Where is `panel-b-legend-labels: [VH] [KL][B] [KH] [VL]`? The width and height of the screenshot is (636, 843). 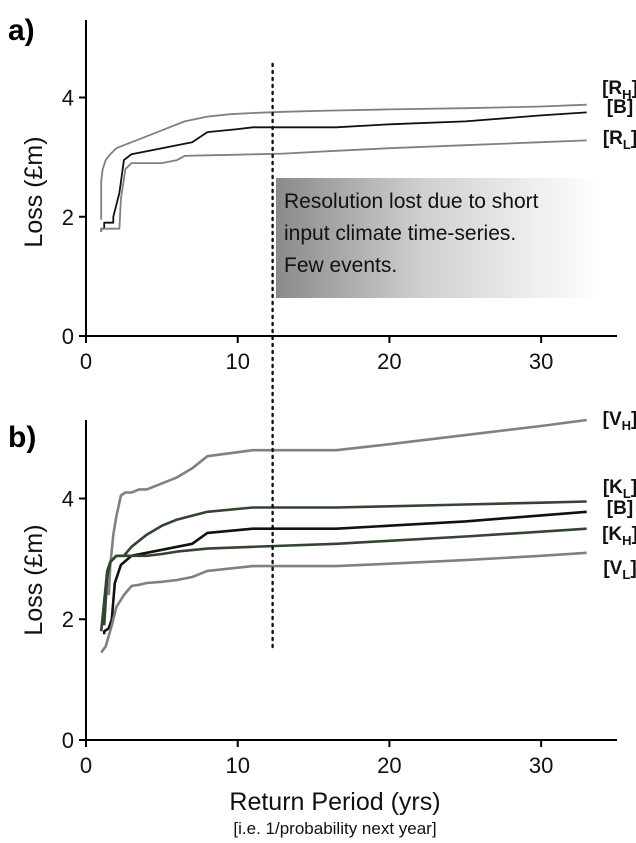 panel-b-legend-labels: [VH] [KL][B] [KH] [VL] is located at coordinates (619, 495).